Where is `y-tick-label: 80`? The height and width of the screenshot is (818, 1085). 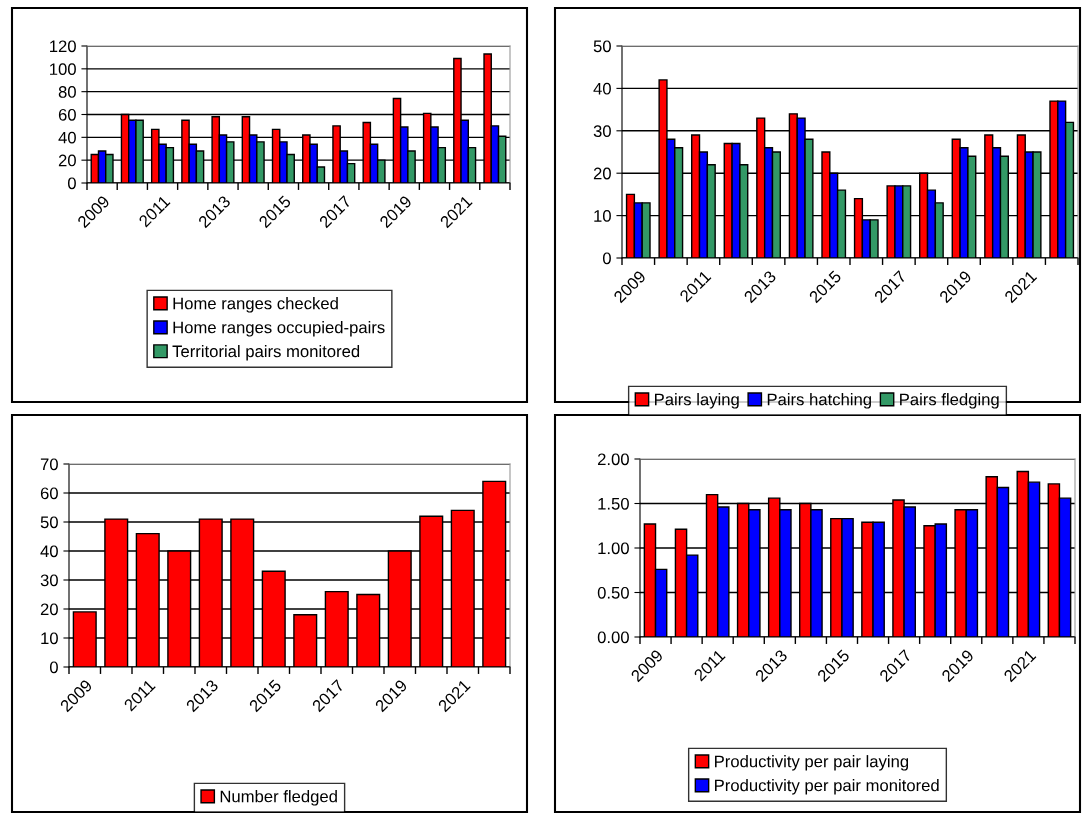 y-tick-label: 80 is located at coordinates (67, 92).